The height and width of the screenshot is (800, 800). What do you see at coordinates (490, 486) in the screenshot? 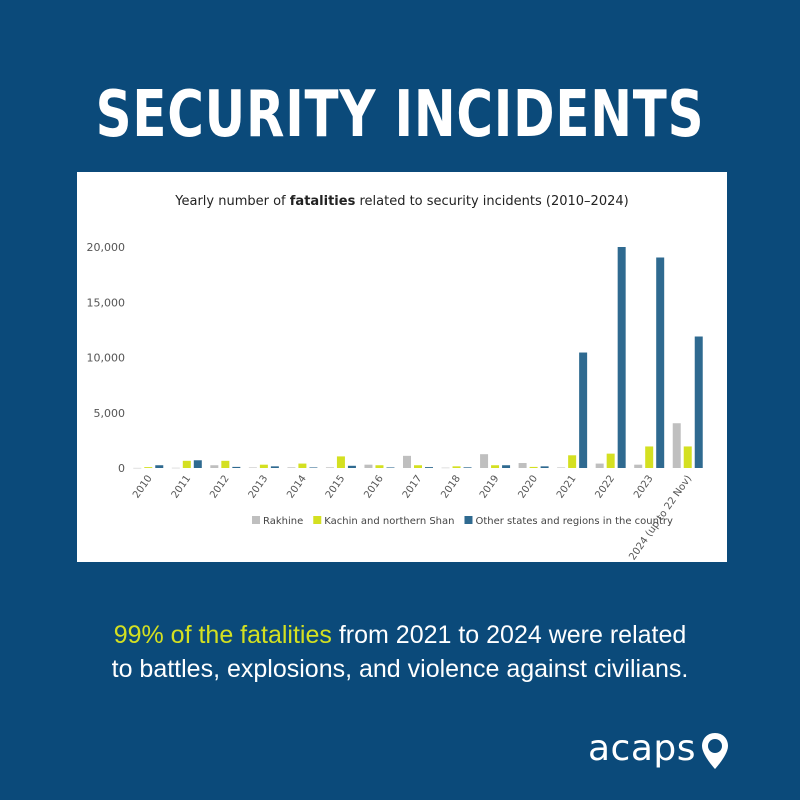
I see `x-tick-label: 2019` at bounding box center [490, 486].